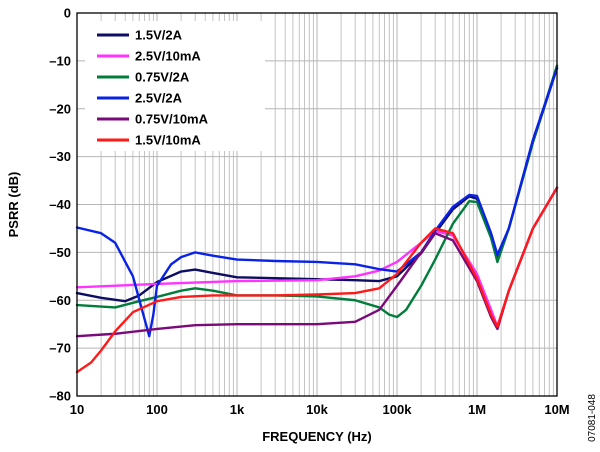 Image resolution: width=600 pixels, height=452 pixels. What do you see at coordinates (172, 119) in the screenshot?
I see `legend-label: 0.75V/10mA` at bounding box center [172, 119].